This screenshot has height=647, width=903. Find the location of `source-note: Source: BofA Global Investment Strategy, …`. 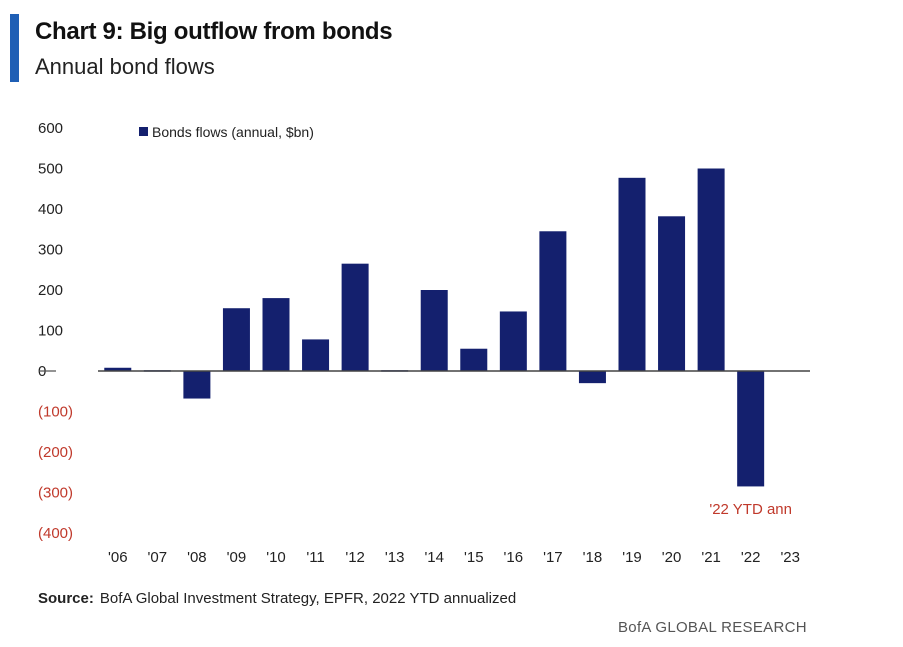

source-note: Source: BofA Global Investment Strategy, … is located at coordinates (277, 598).